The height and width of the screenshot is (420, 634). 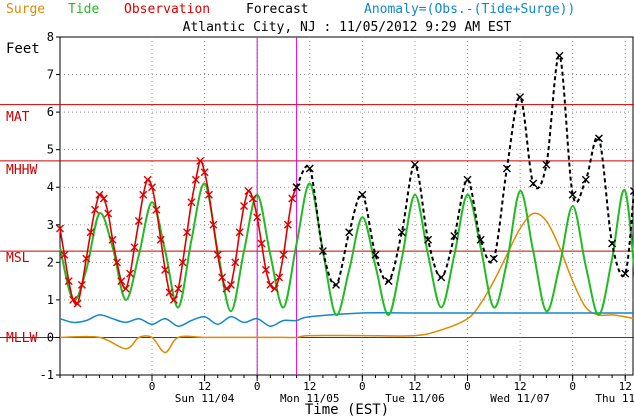 What do you see at coordinates (50, 75) in the screenshot?
I see `y-tick-label: 7` at bounding box center [50, 75].